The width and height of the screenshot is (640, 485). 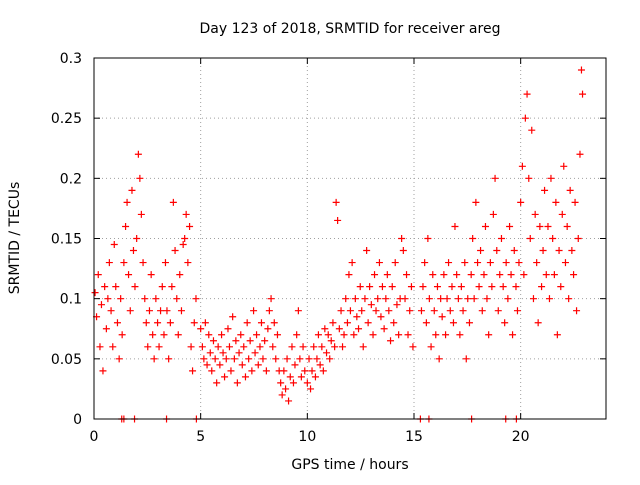 What do you see at coordinates (15, 238) in the screenshot?
I see `y-axis-label: SRMTID / TECUs` at bounding box center [15, 238].